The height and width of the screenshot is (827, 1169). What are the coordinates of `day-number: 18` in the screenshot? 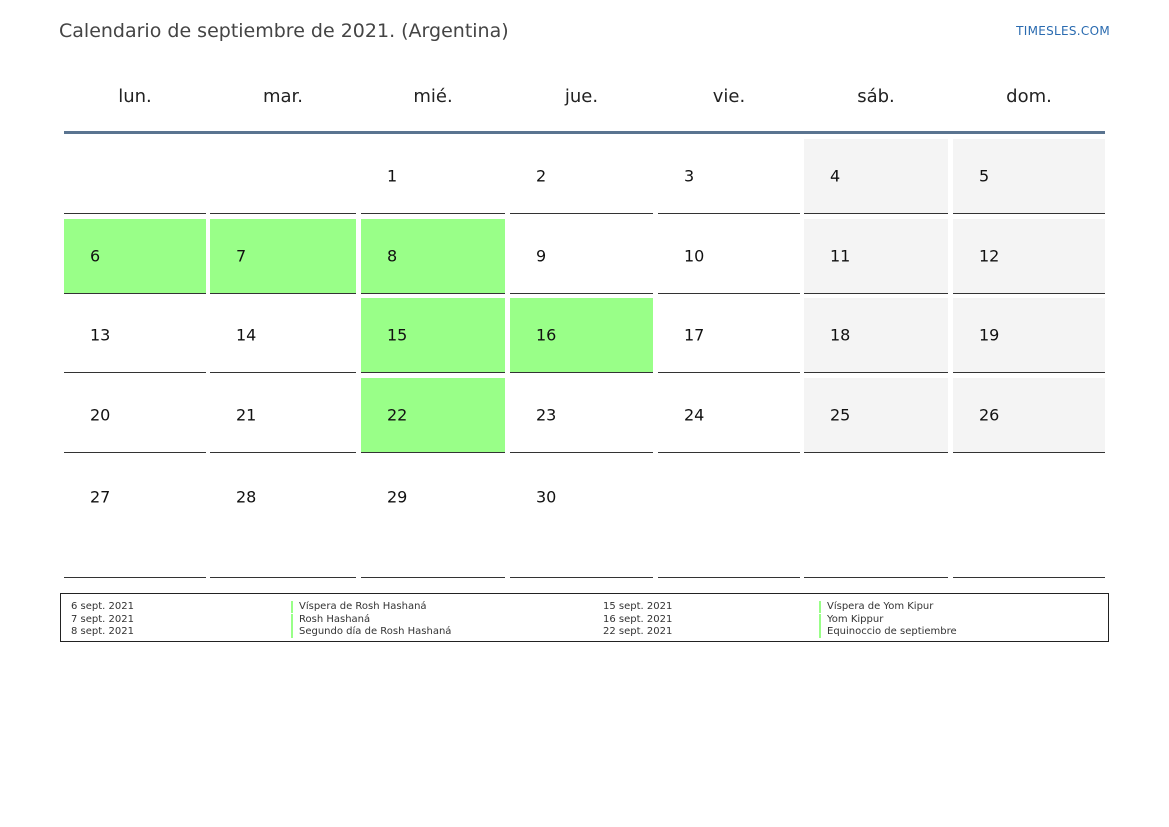 It's located at (840, 335).